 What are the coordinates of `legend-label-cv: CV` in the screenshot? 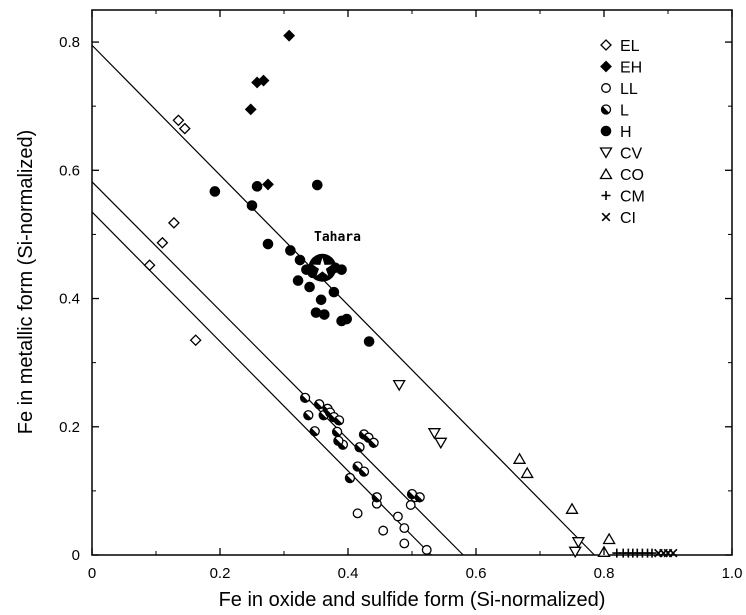 It's located at (631, 154).